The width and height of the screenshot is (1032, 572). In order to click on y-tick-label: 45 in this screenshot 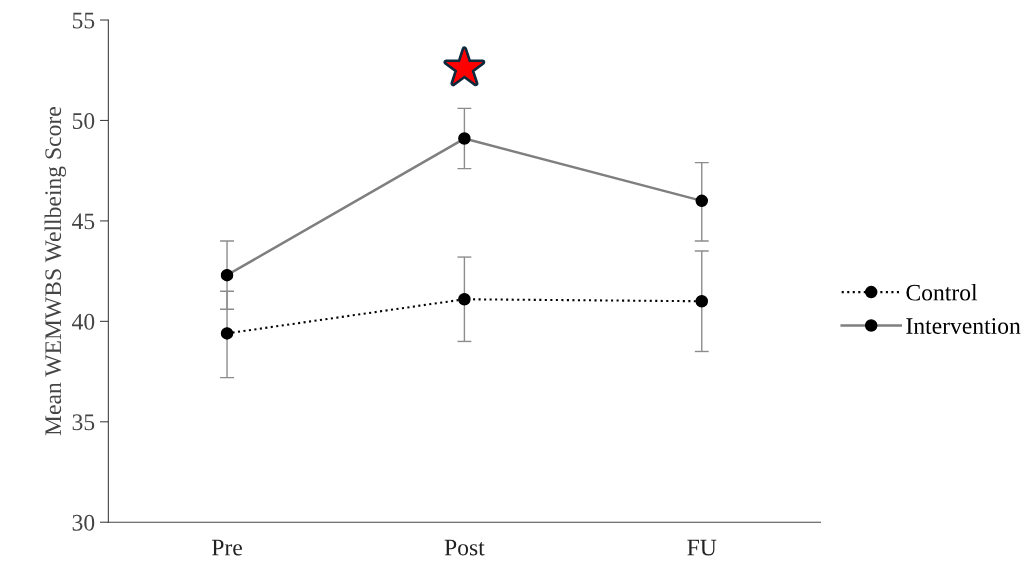, I will do `click(83, 221)`.